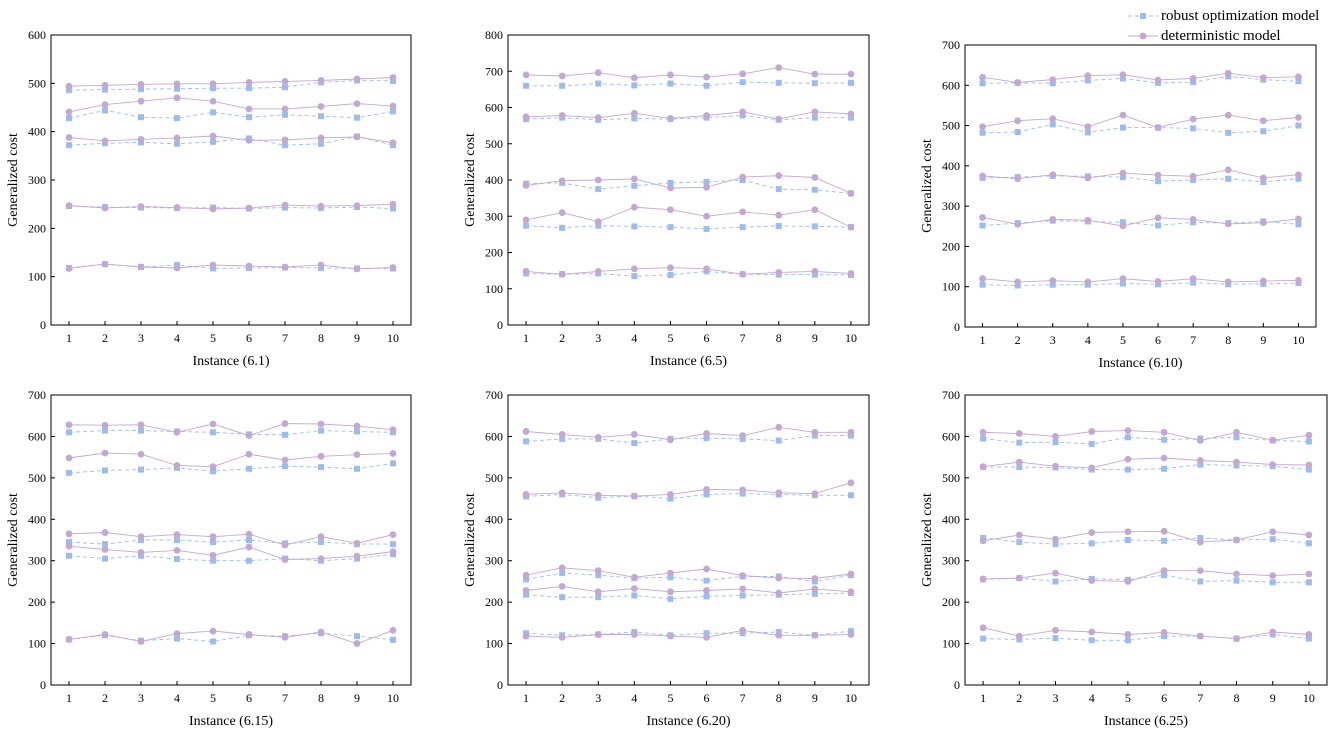  Describe the element at coordinates (951, 85) in the screenshot. I see `y-tick-label: 600` at that location.